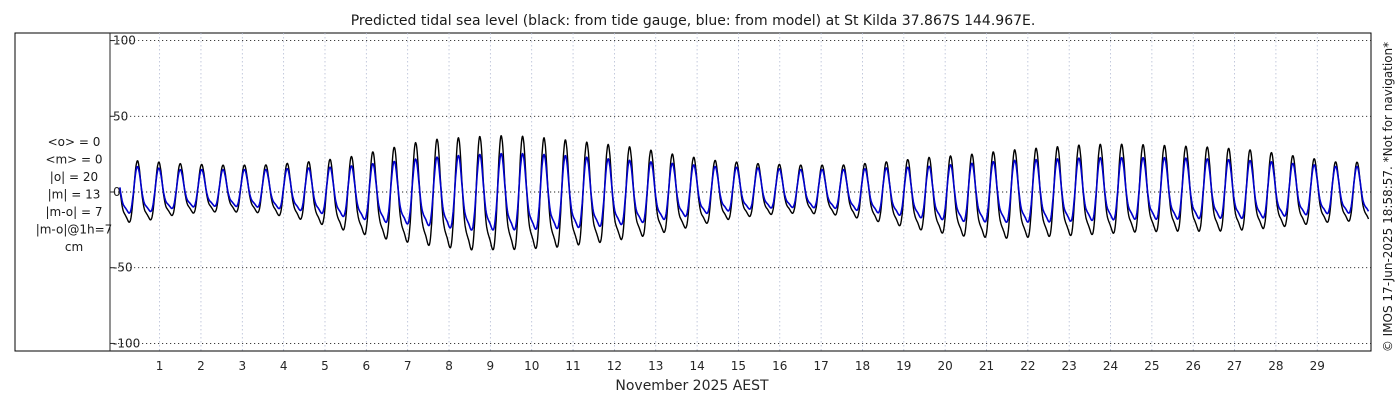  What do you see at coordinates (160, 366) in the screenshot?
I see `x-tick-label: 1` at bounding box center [160, 366].